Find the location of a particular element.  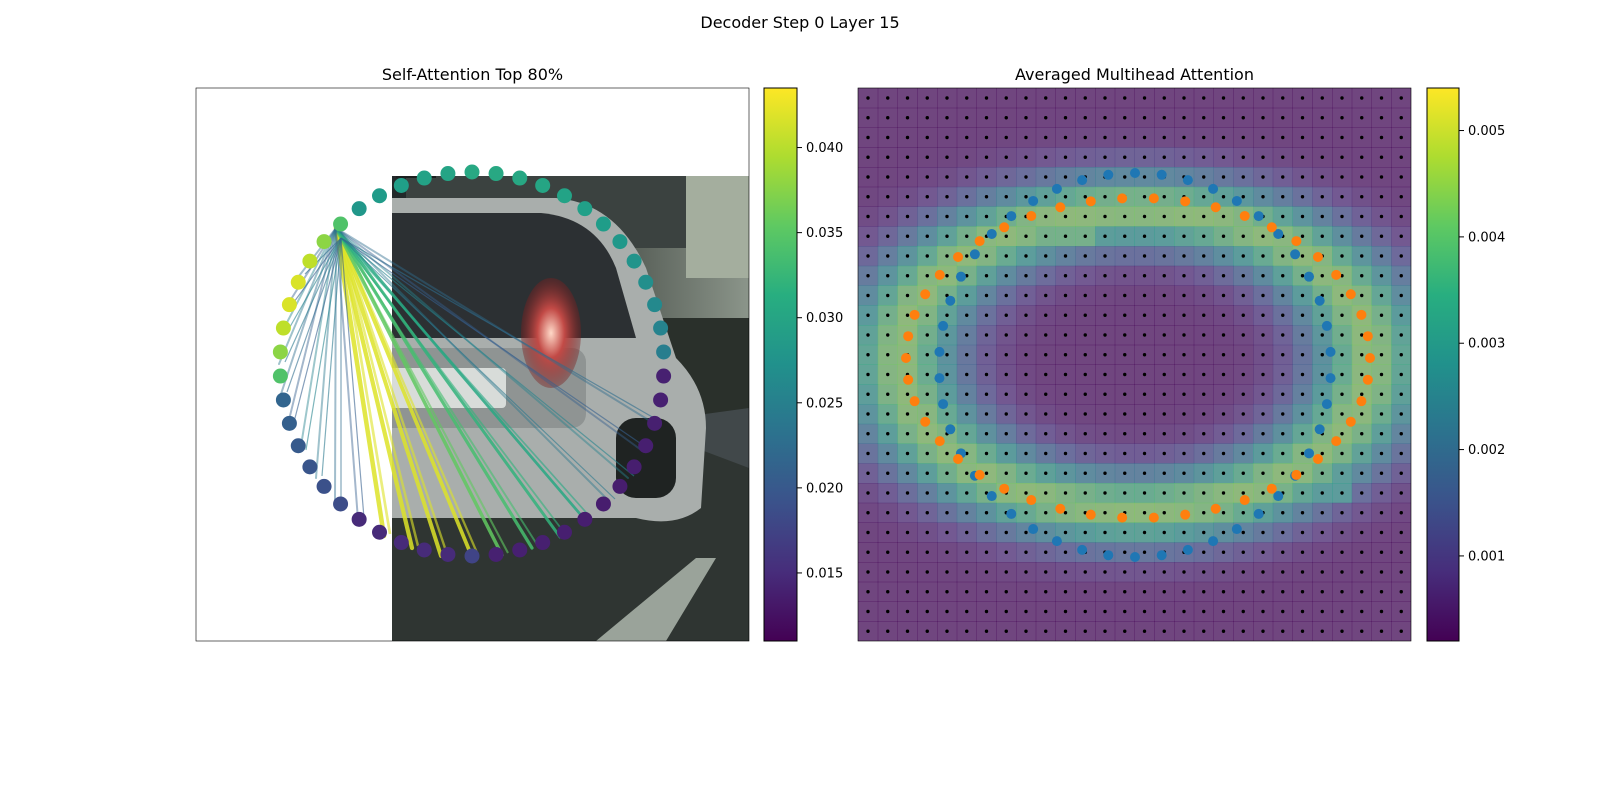

right-colorbar: 0.001 0.002 0.003 0.004 0.005 is located at coordinates (1465, 364).